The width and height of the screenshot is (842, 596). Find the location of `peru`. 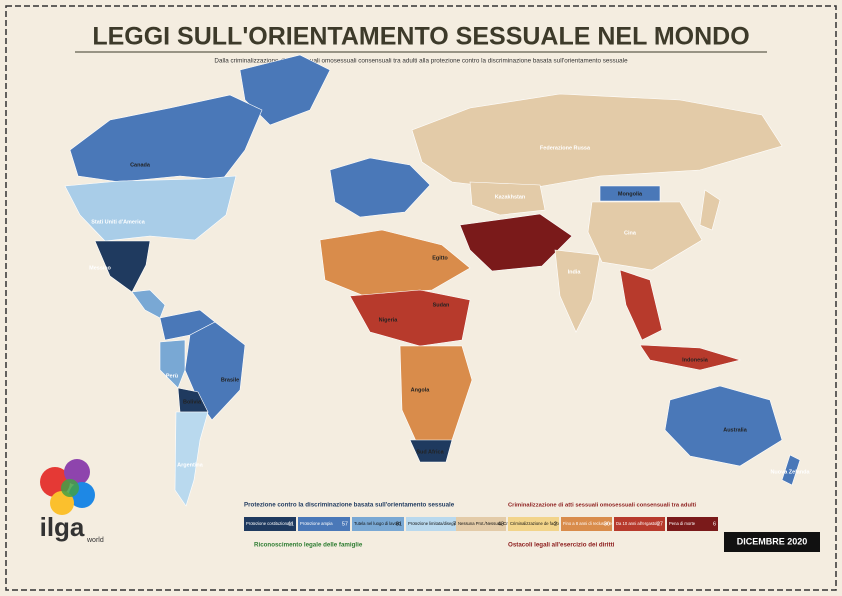

peru is located at coordinates (172, 364).